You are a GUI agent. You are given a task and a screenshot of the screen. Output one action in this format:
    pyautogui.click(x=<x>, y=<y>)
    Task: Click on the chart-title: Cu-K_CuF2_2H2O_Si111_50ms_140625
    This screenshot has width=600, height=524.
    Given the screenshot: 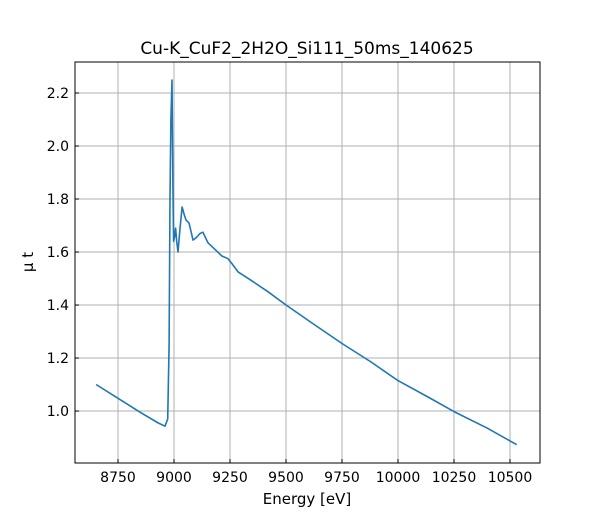 What is the action you would take?
    pyautogui.click(x=306, y=49)
    